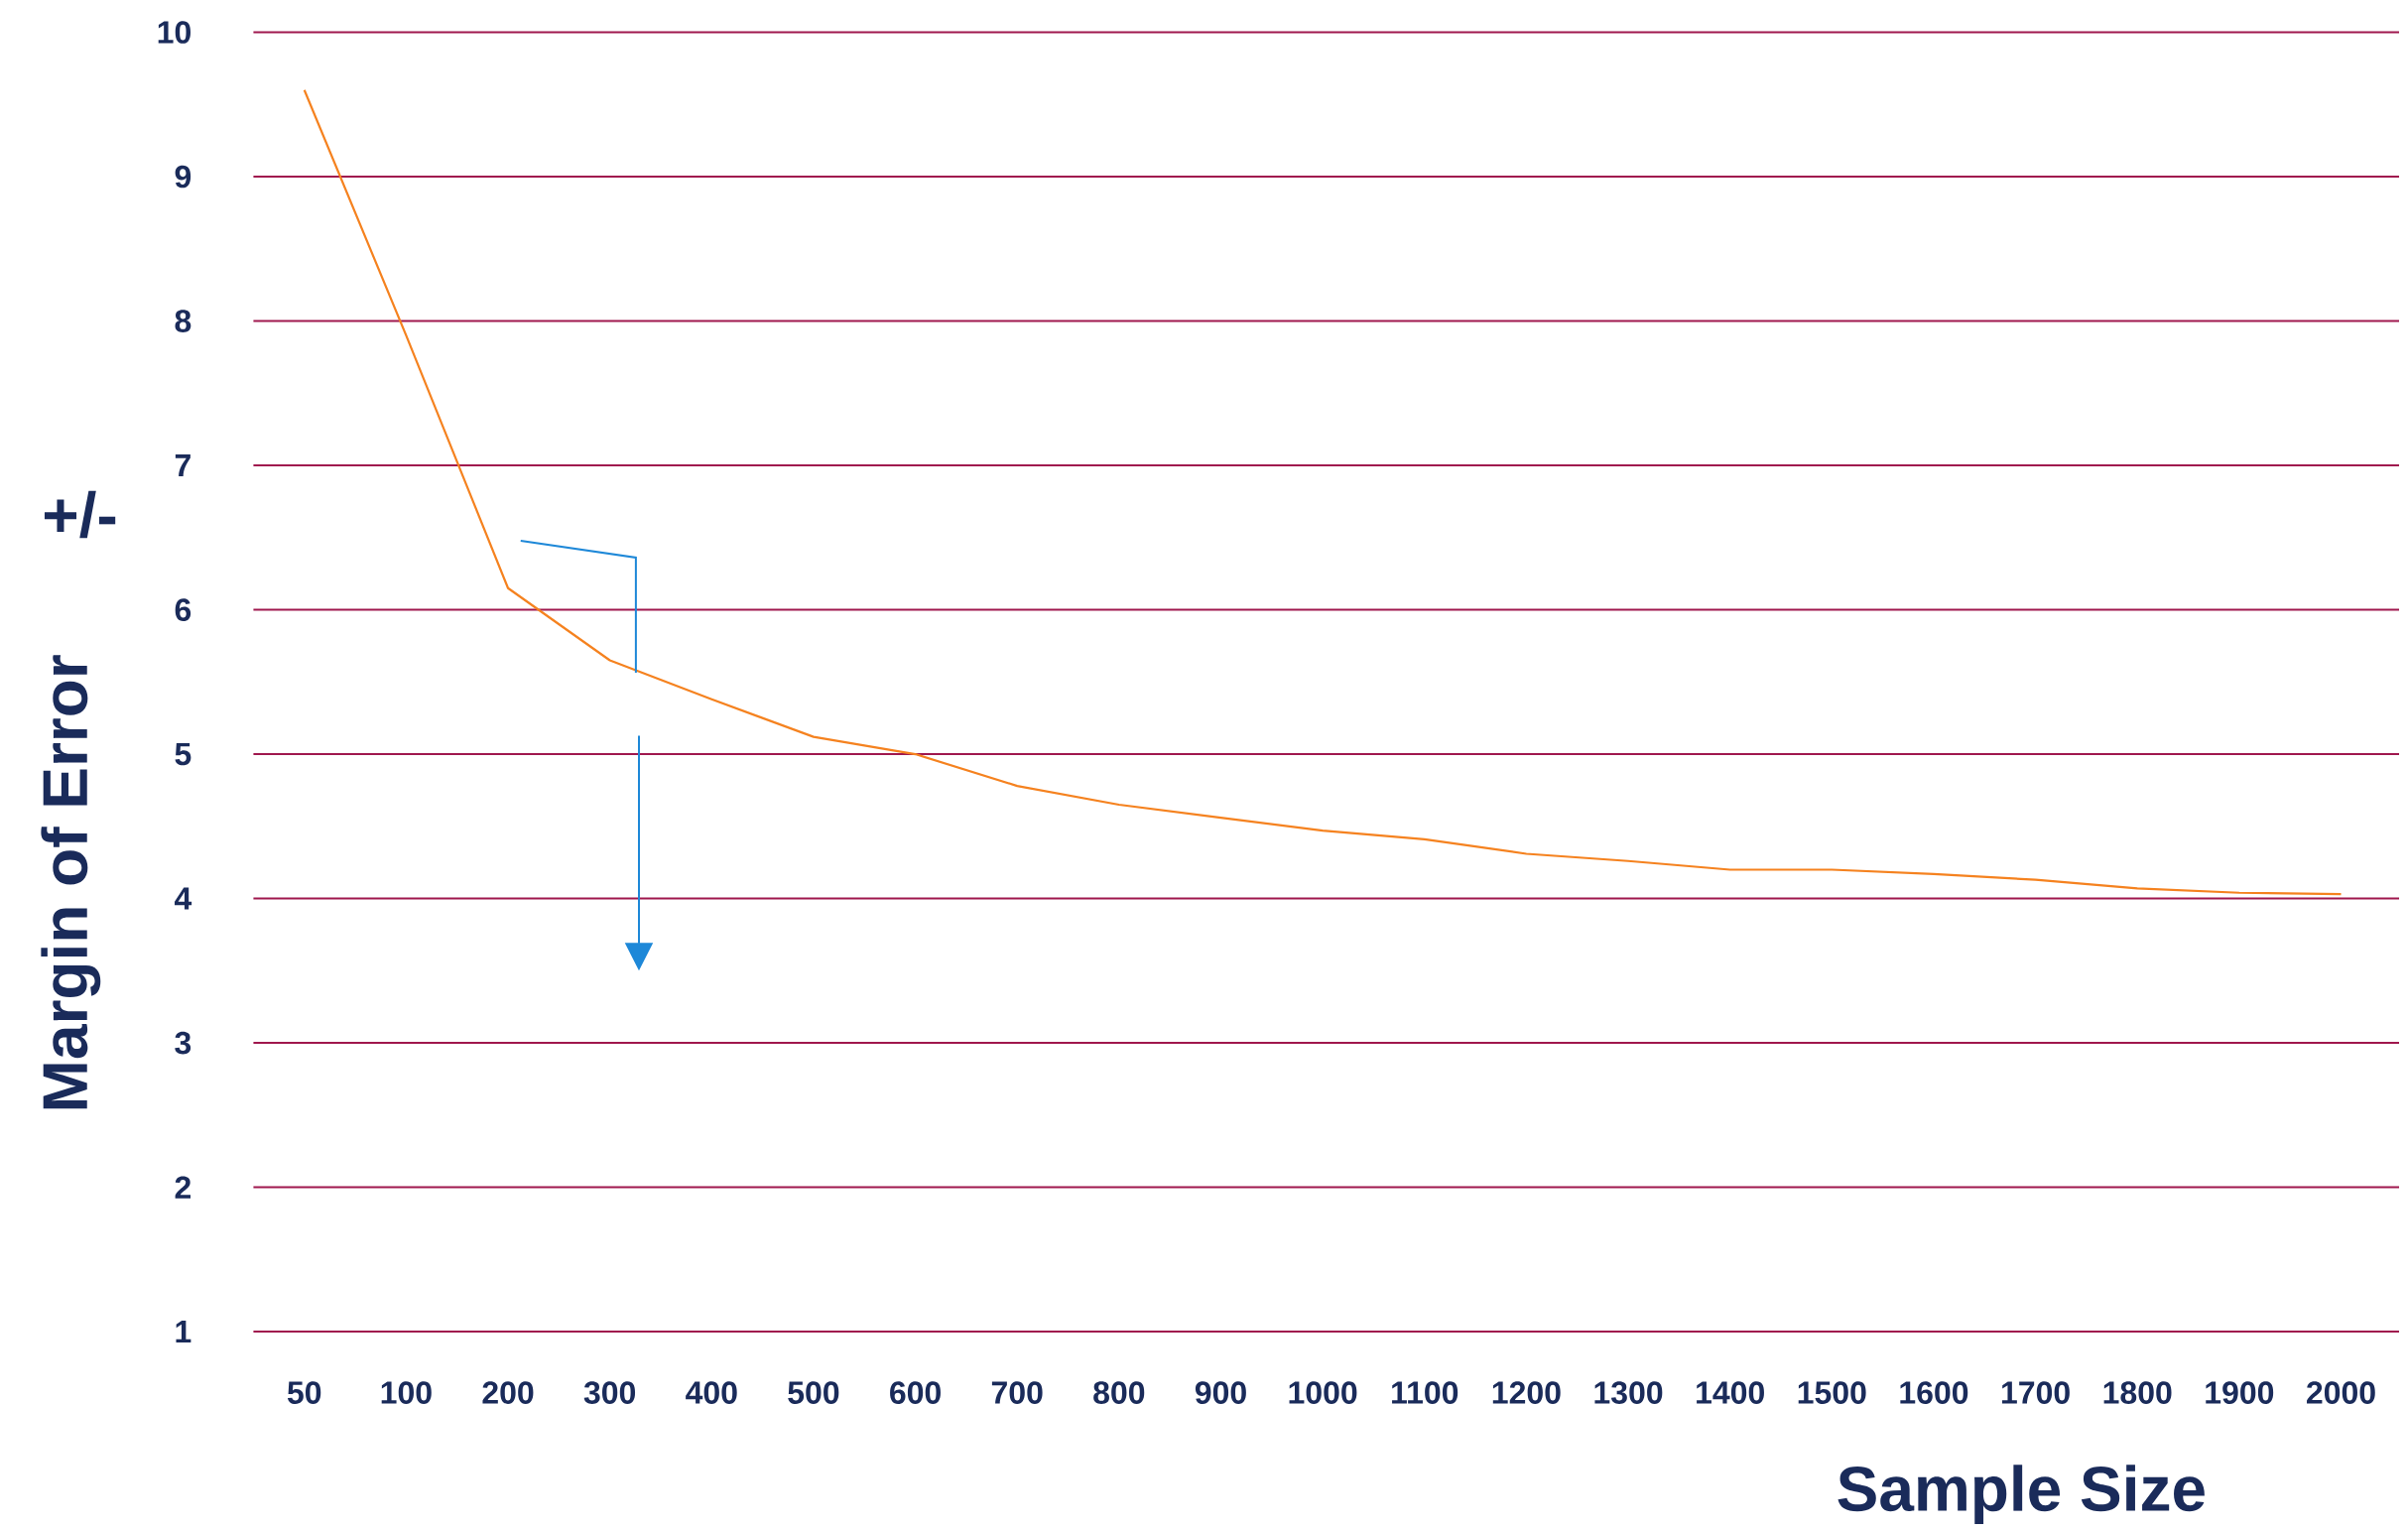 This screenshot has width=2408, height=1531. Describe the element at coordinates (711, 1392) in the screenshot. I see `x-tick-label: 400` at that location.